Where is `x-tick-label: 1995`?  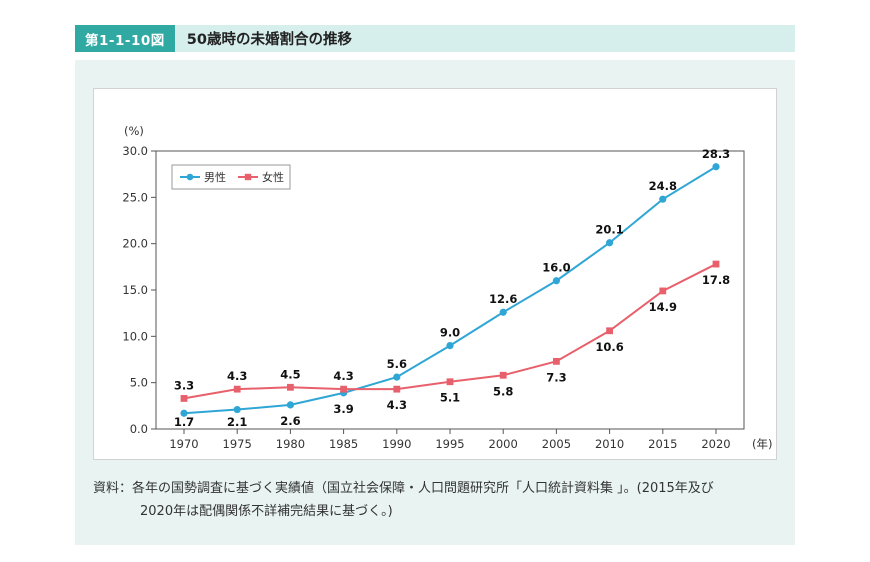 x-tick-label: 1995 is located at coordinates (449, 444).